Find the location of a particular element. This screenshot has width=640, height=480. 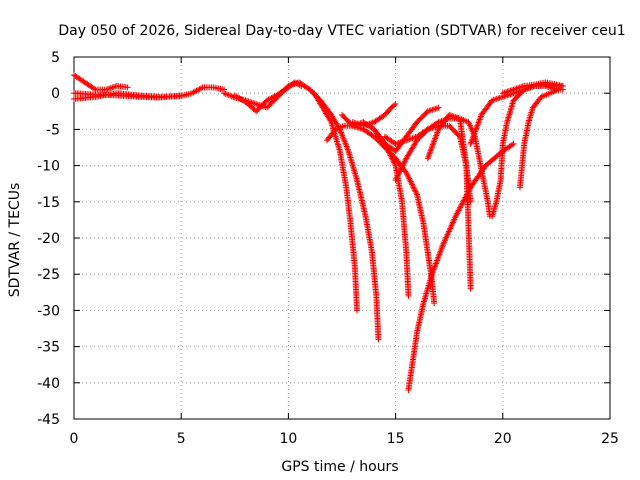

y-tick-label: -40 is located at coordinates (48, 384).